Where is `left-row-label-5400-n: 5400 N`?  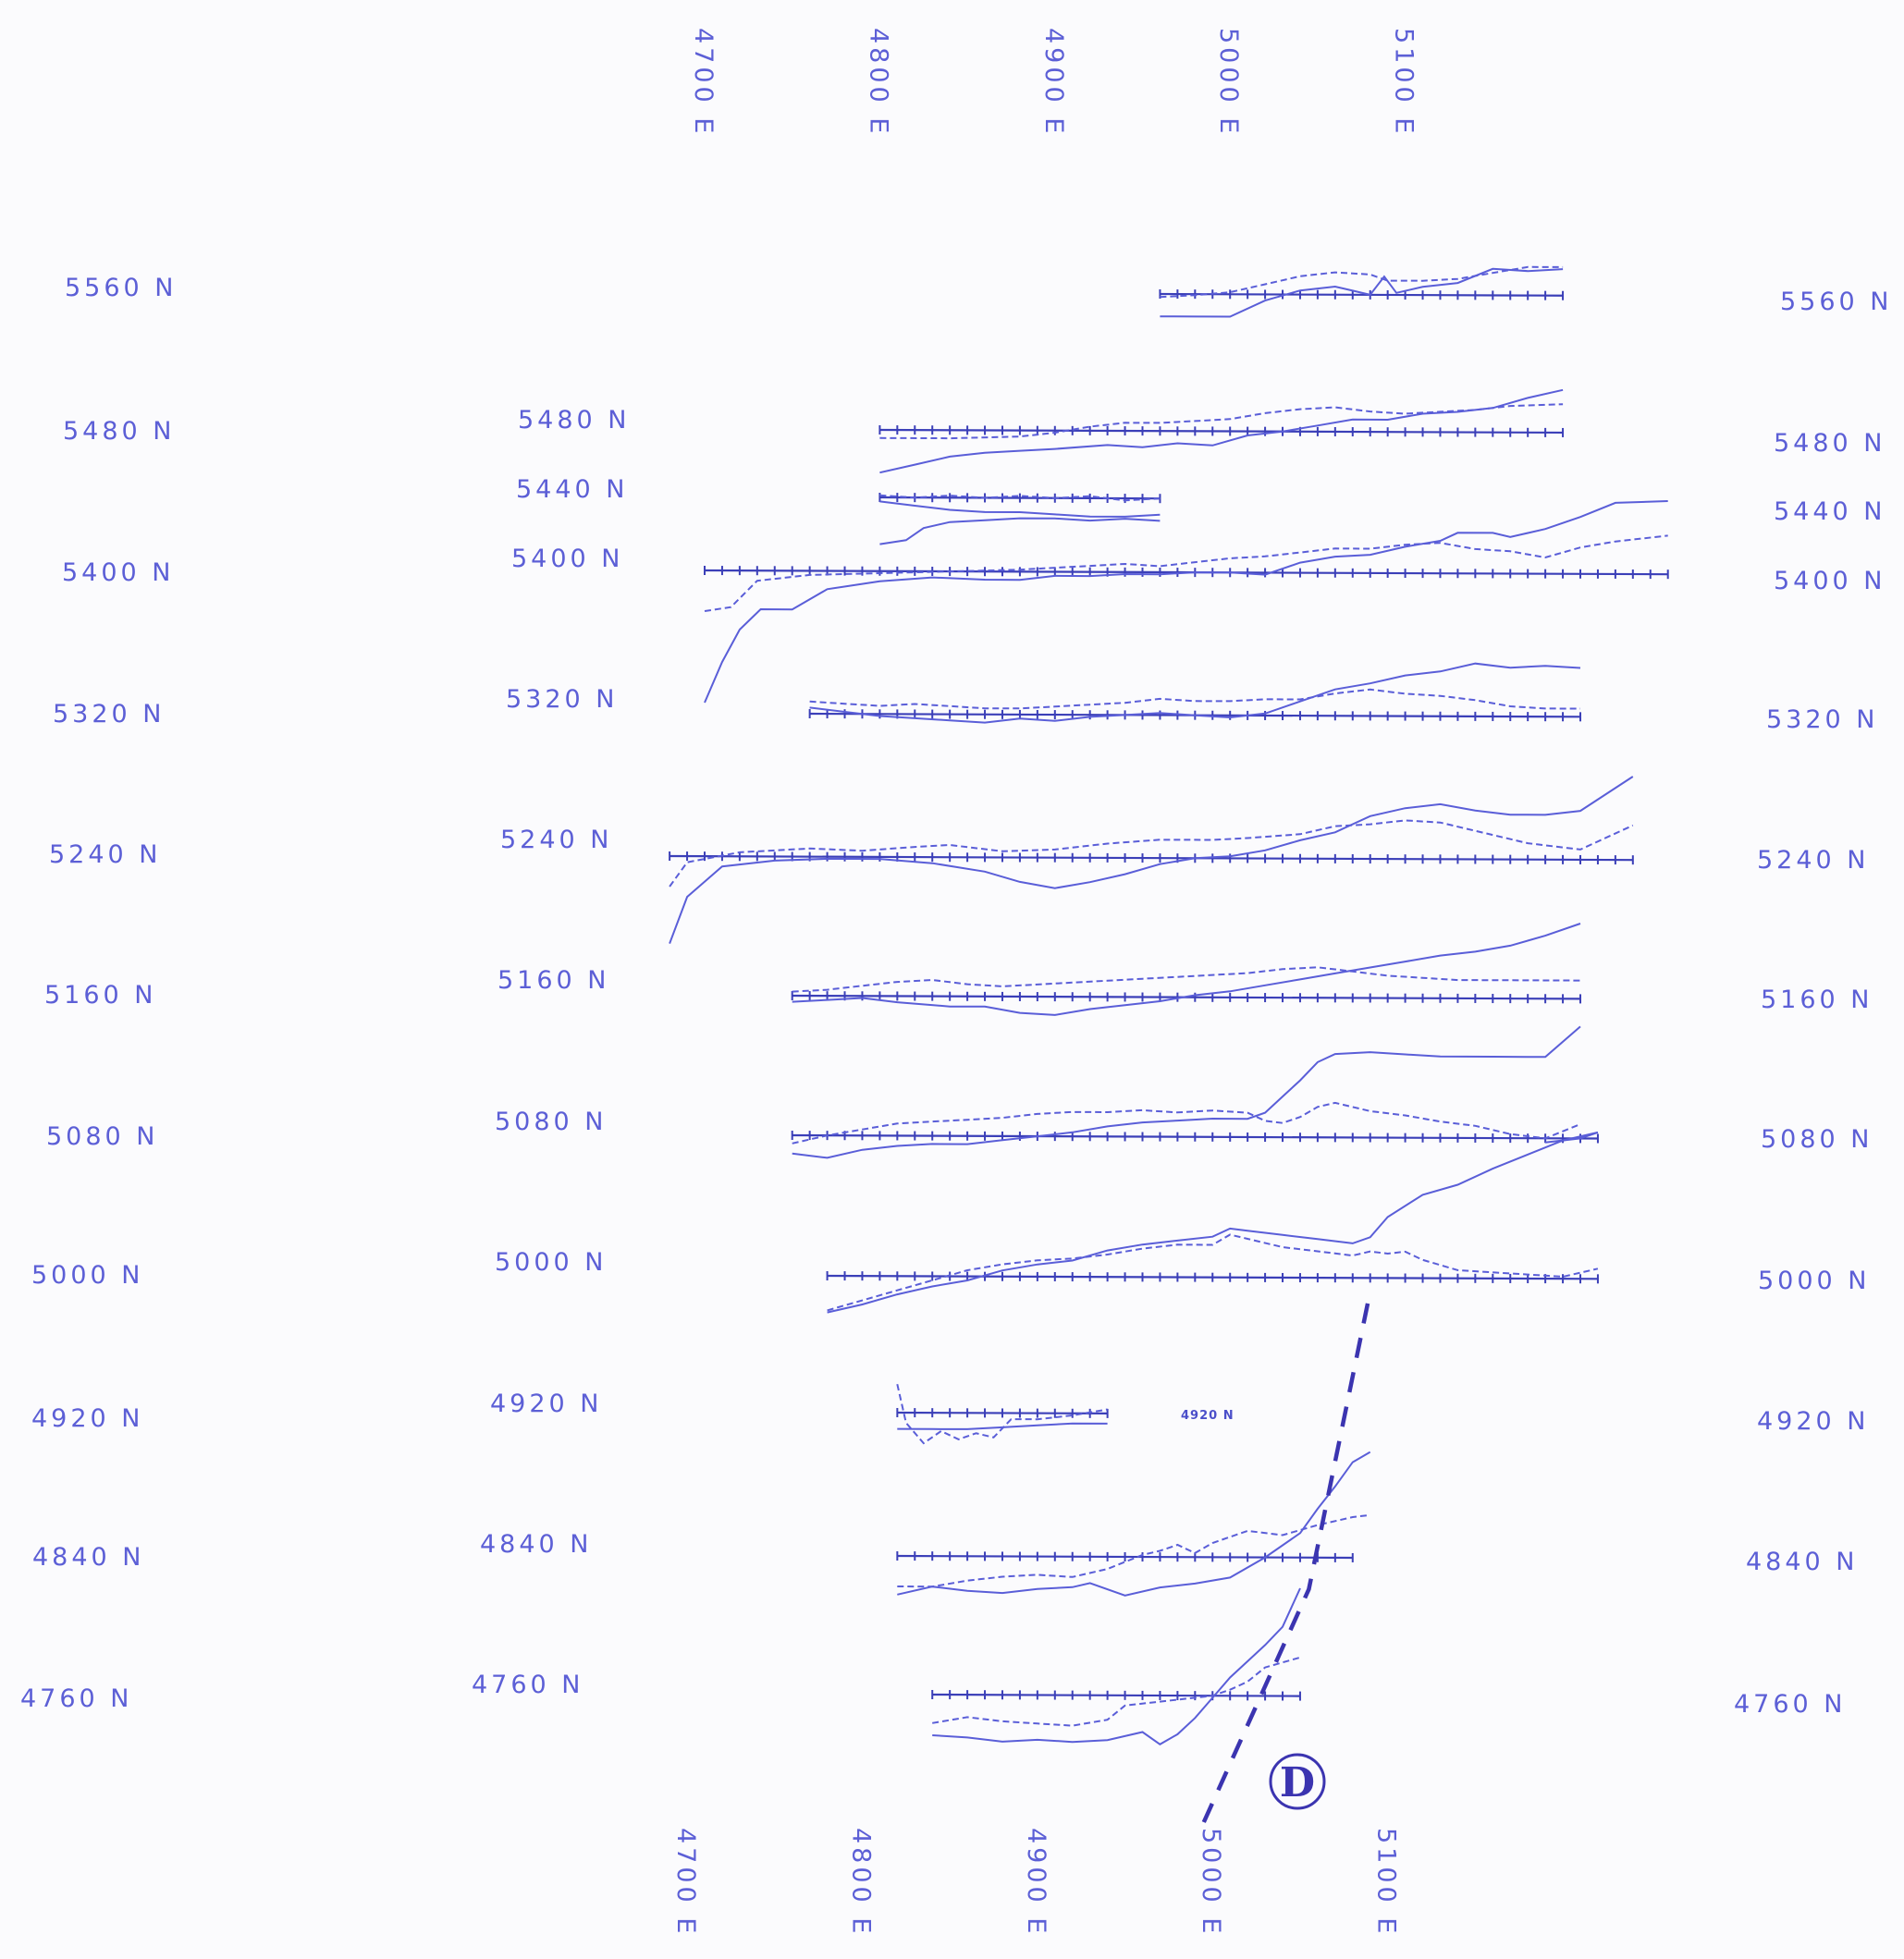 left-row-label-5400-n: 5400 N is located at coordinates (118, 572).